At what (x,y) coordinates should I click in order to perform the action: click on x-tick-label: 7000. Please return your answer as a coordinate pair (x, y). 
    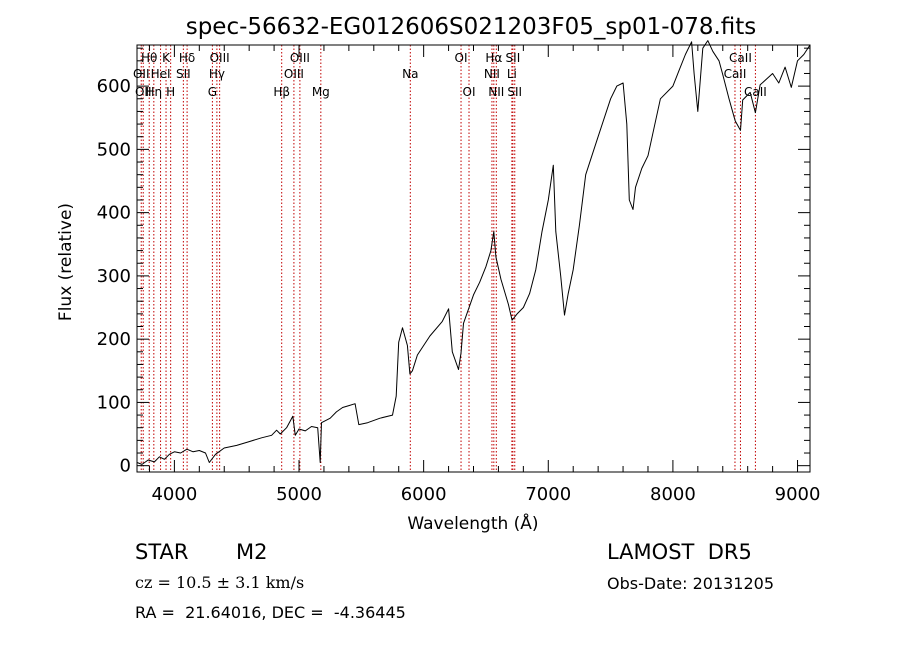
    Looking at the image, I should click on (548, 494).